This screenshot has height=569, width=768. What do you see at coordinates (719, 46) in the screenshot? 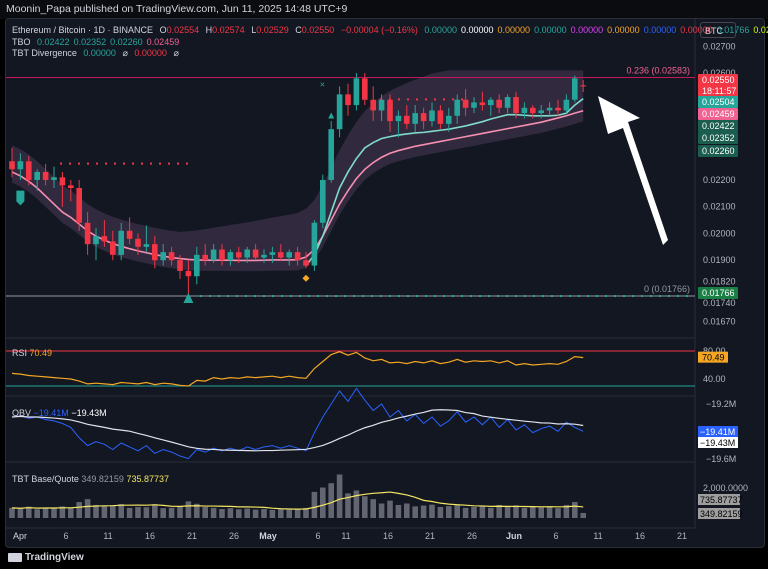
I see `price-tick-label: 0.02700` at bounding box center [719, 46].